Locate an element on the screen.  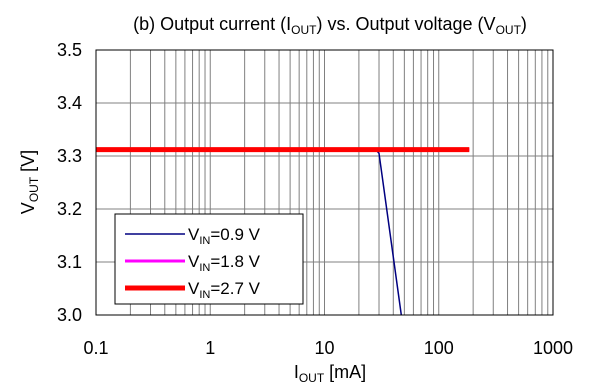
y-tick-labels: 3.0 3.1 3.2 3.3 3.4 3.5 is located at coordinates (69, 182).